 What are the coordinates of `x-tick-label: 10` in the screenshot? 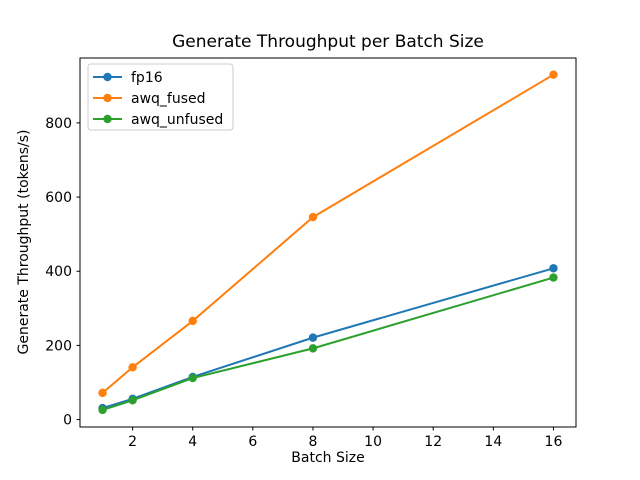 It's located at (373, 442).